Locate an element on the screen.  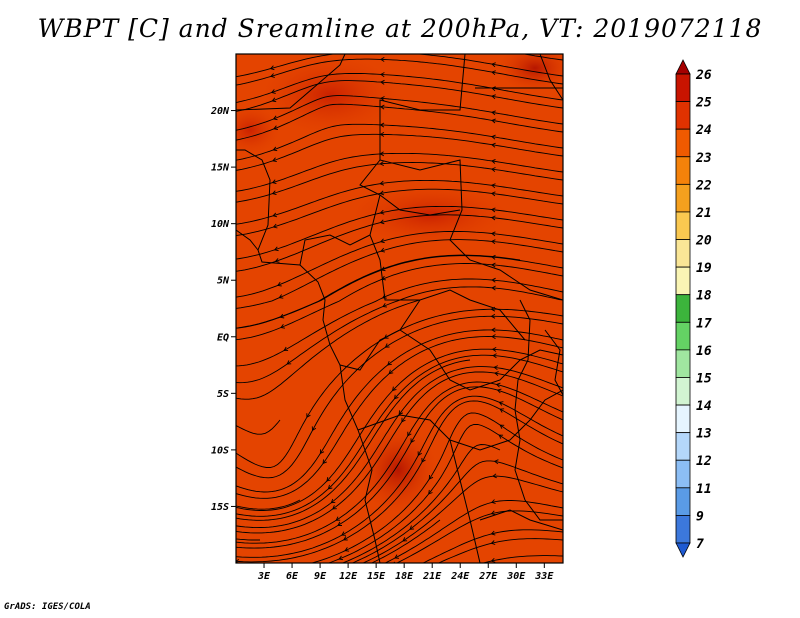
colorbar-label: 24 is located at coordinates (703, 130).